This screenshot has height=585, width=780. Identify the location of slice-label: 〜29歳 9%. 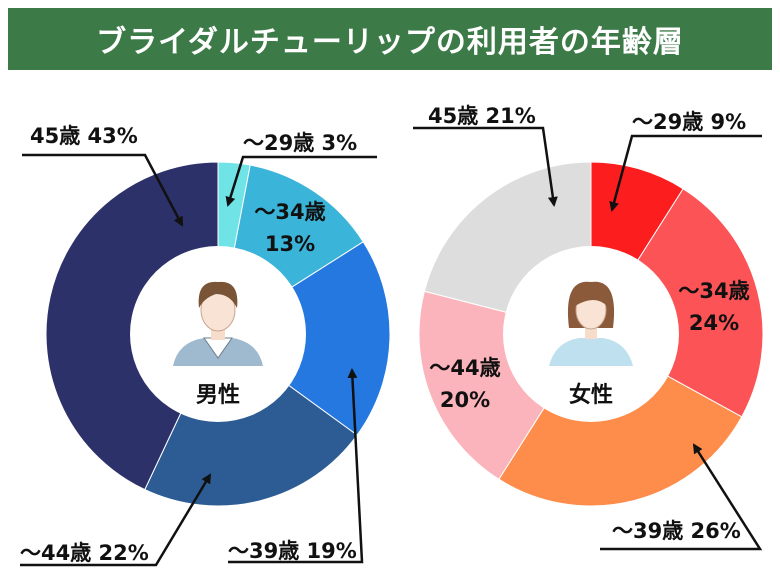
(689, 122).